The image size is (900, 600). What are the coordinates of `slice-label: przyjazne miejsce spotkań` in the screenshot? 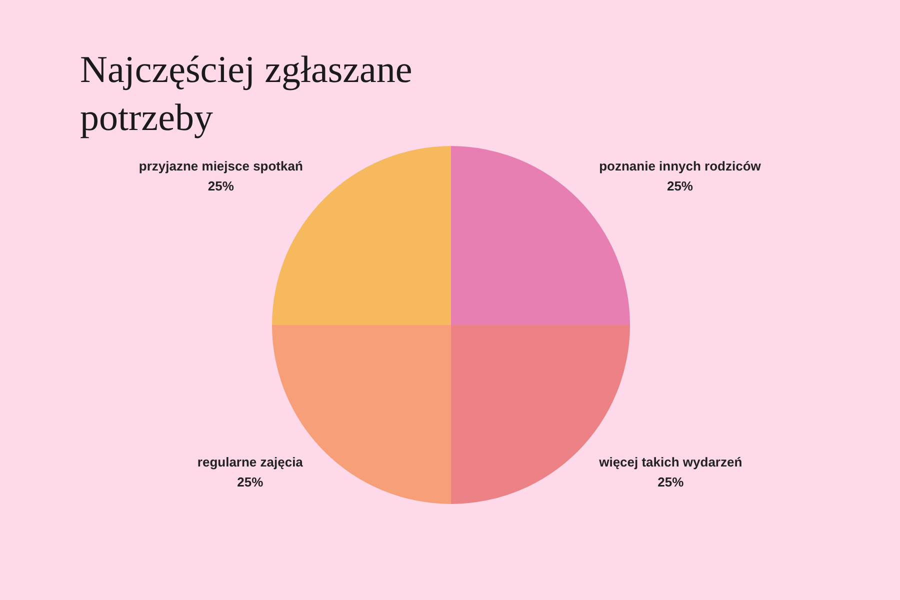 It's located at (220, 166).